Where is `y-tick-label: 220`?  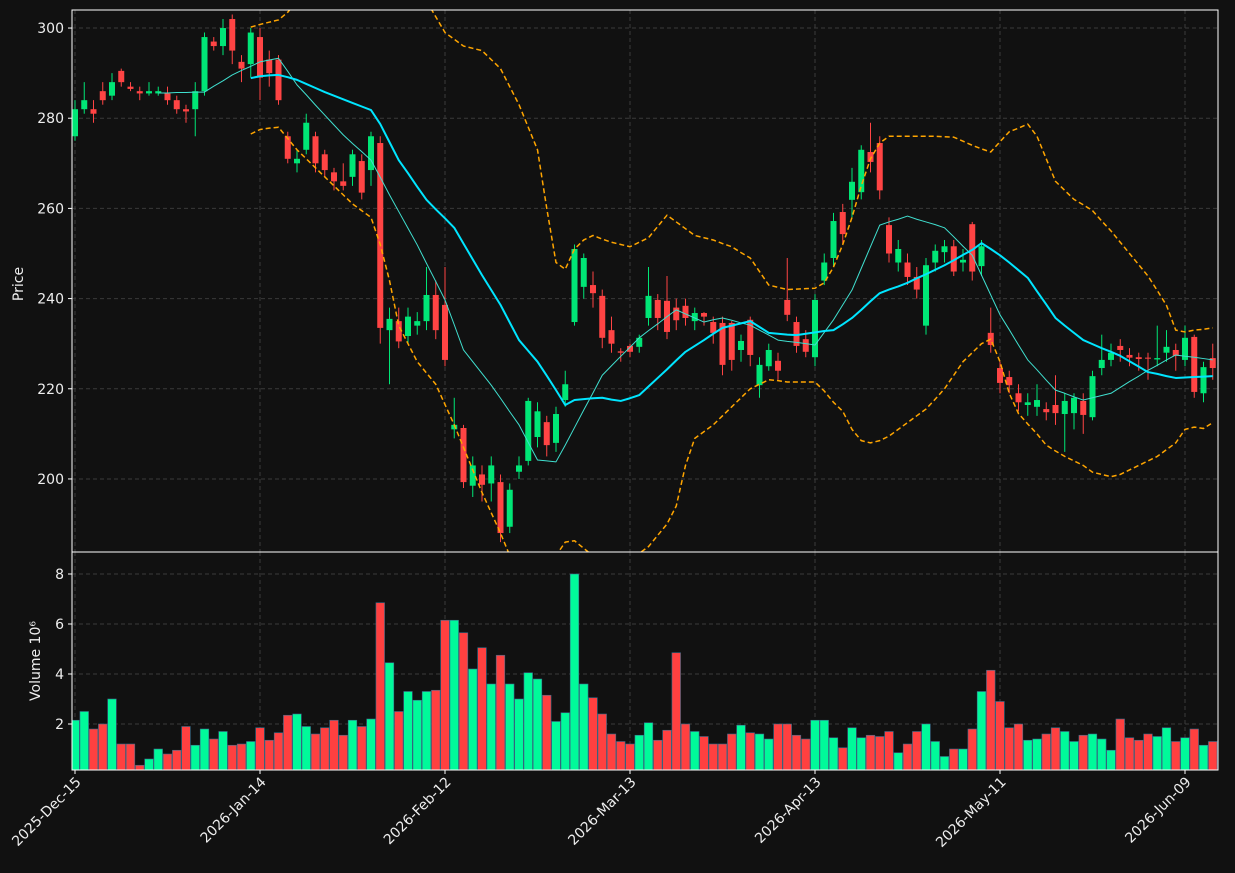 y-tick-label: 220 is located at coordinates (50, 390).